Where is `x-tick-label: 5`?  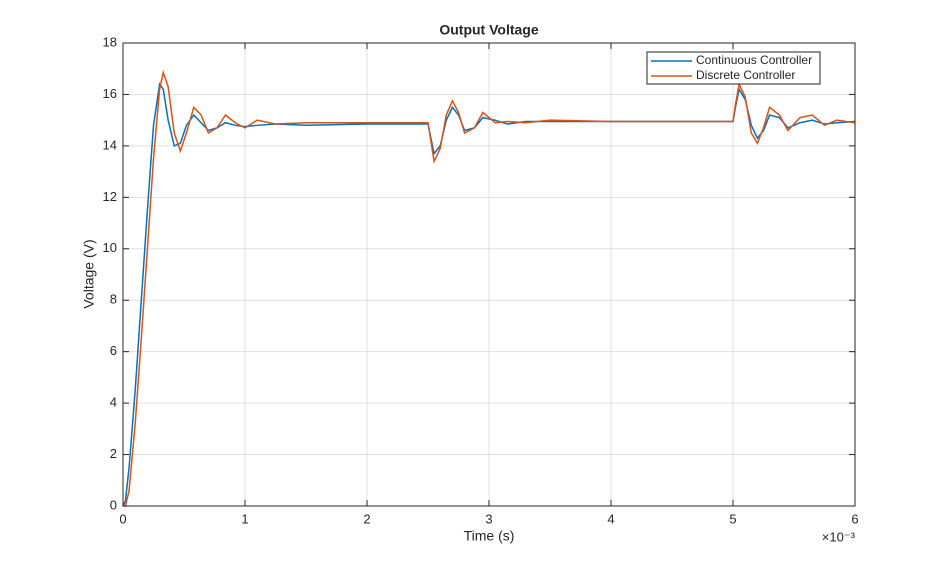 x-tick-label: 5 is located at coordinates (732, 518).